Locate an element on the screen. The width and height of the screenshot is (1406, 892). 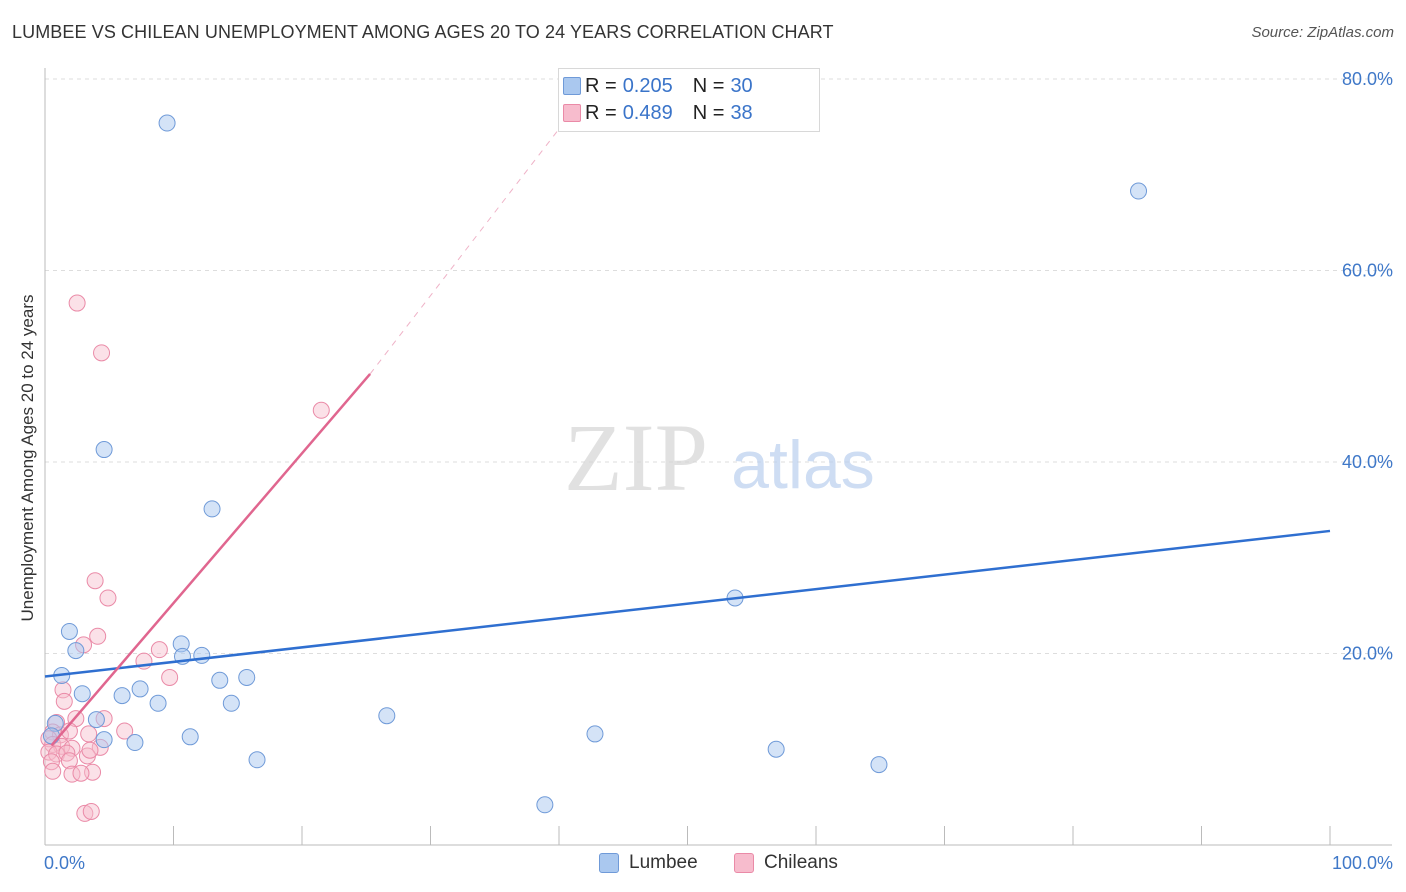
watermark-atlas: atlas is located at coordinates (803, 465).